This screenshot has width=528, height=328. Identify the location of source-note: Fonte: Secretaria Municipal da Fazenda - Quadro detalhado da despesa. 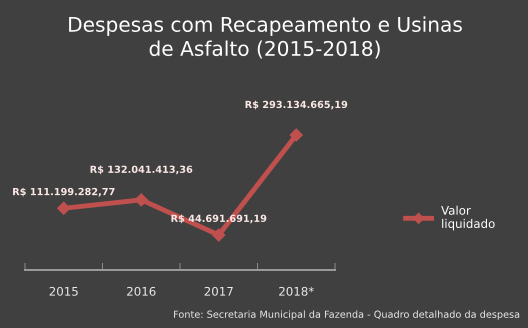
(347, 315).